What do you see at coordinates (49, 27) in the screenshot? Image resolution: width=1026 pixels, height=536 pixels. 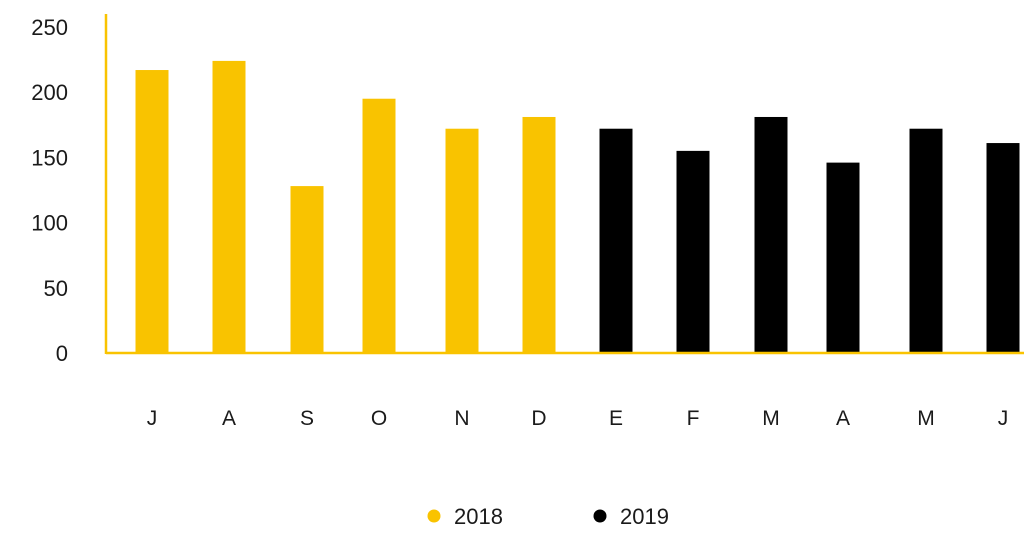 I see `y-tick-label: 250` at bounding box center [49, 27].